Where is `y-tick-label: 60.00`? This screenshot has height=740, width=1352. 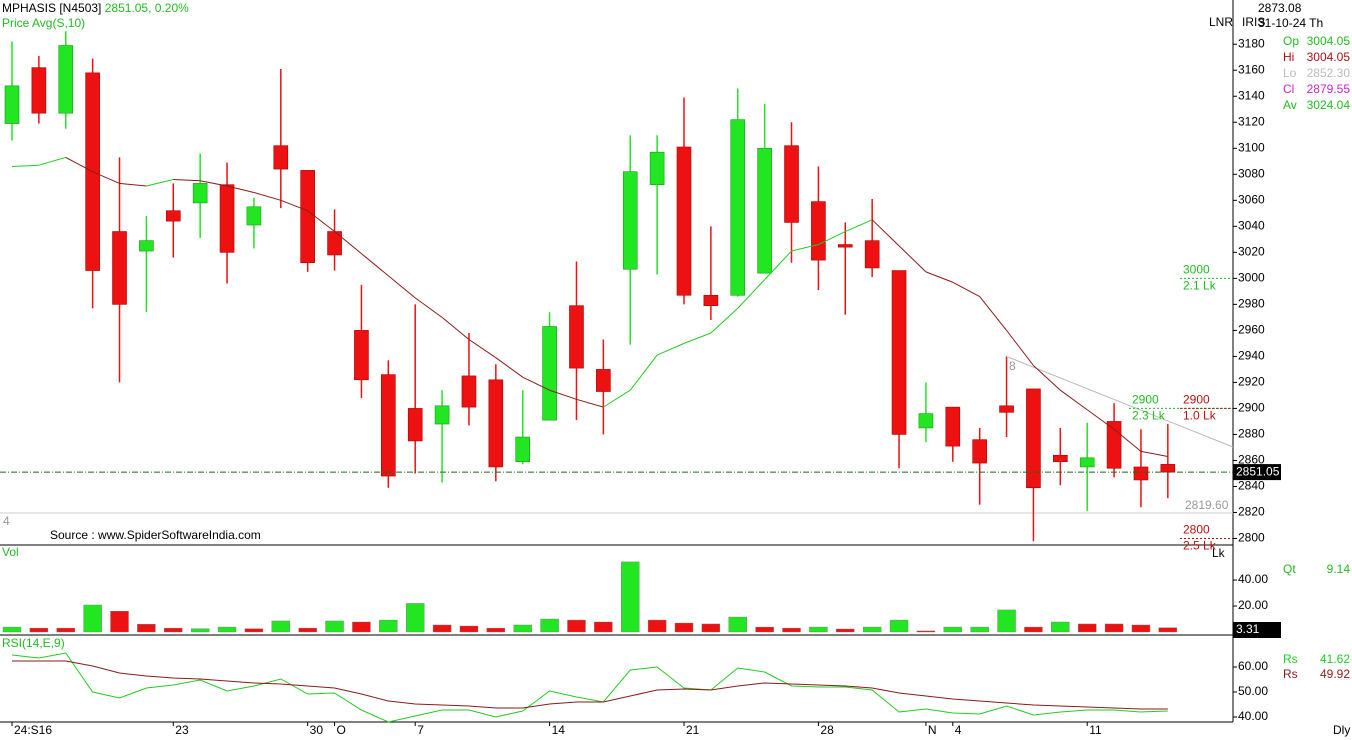
y-tick-label: 60.00 is located at coordinates (1253, 666).